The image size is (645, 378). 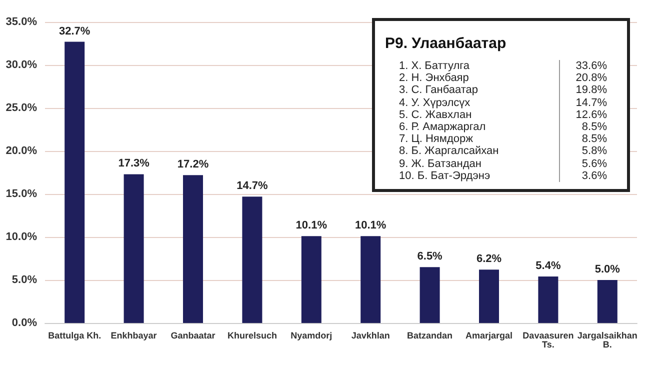 I want to click on y-tick-label: 30.0%, so click(x=22, y=65).